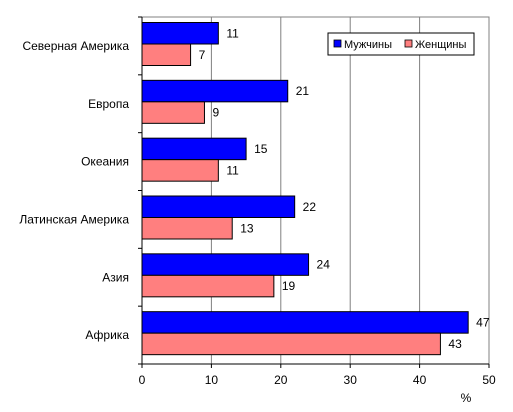 This screenshot has height=412, width=513. Describe the element at coordinates (317, 375) in the screenshot. I see `x-tick-labels: 0 10 20 30 40 50` at that location.